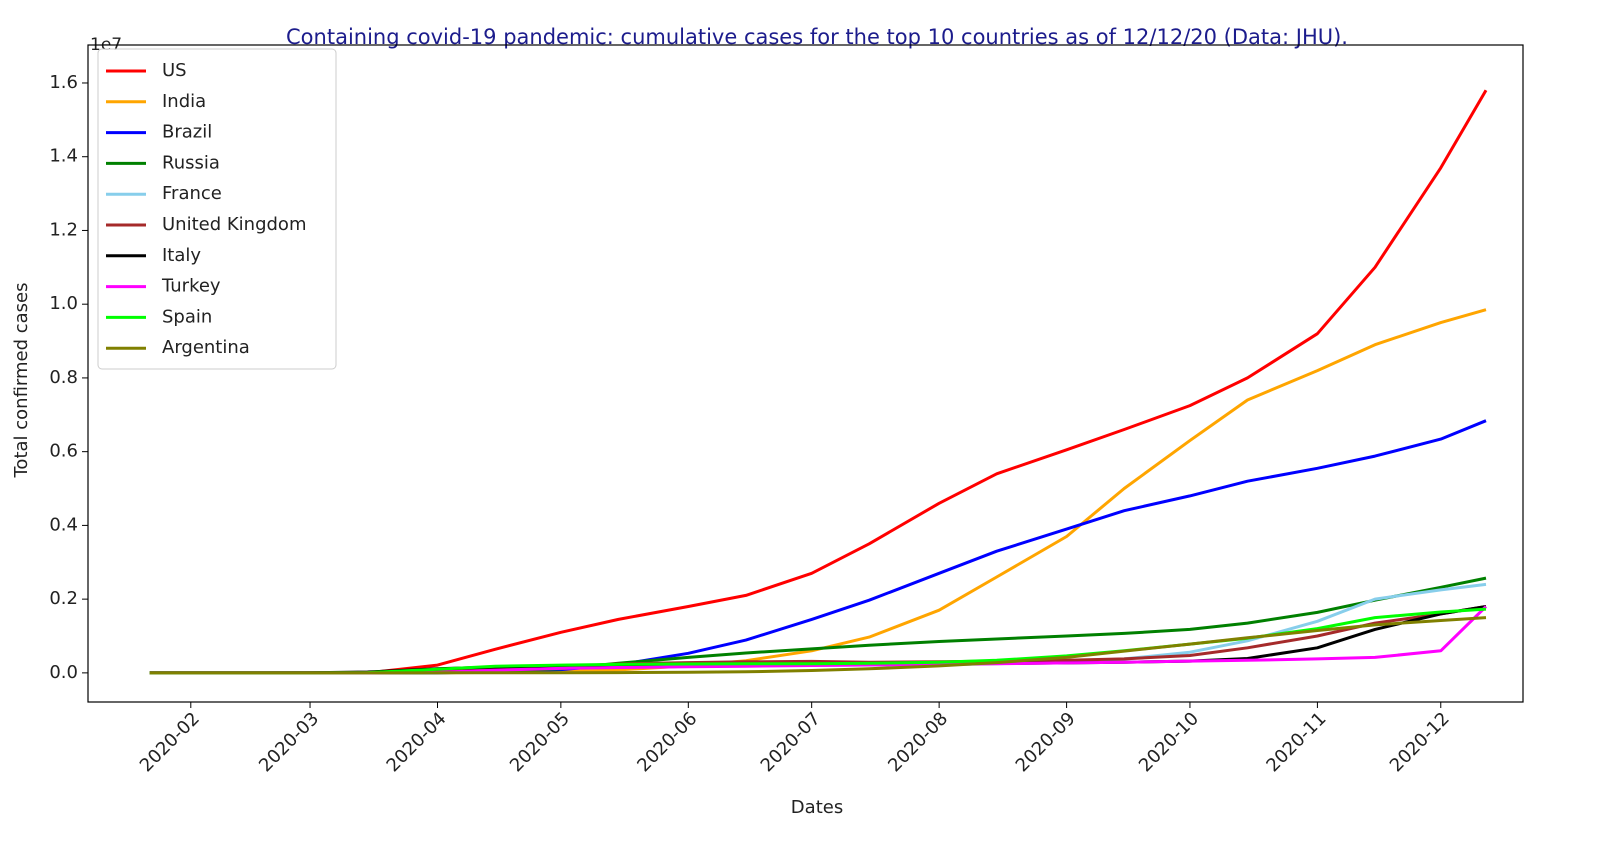  Describe the element at coordinates (918, 742) in the screenshot. I see `x-tick-label: 2020-08` at that location.